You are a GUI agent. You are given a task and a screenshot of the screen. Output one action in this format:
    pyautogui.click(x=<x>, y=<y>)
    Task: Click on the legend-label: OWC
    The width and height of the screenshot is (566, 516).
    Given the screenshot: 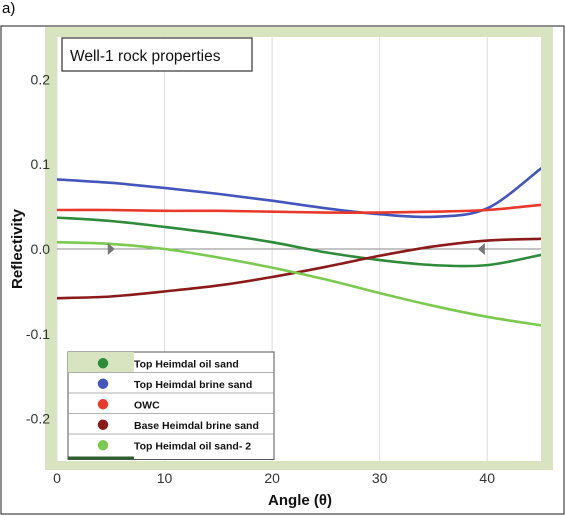 What is the action you would take?
    pyautogui.click(x=147, y=405)
    